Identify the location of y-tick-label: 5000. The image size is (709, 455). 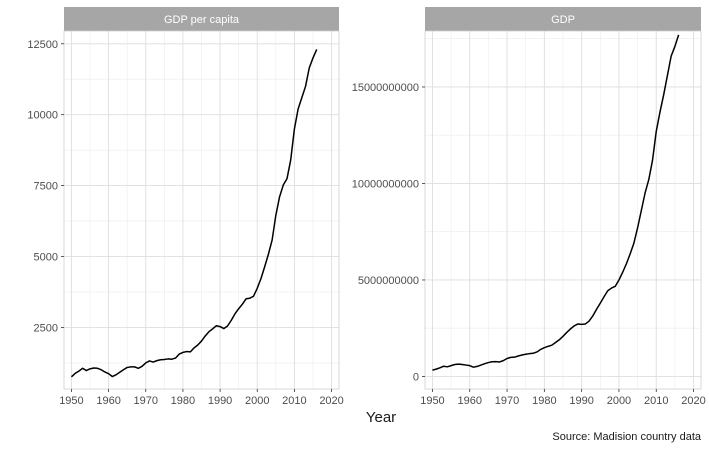
(46, 258).